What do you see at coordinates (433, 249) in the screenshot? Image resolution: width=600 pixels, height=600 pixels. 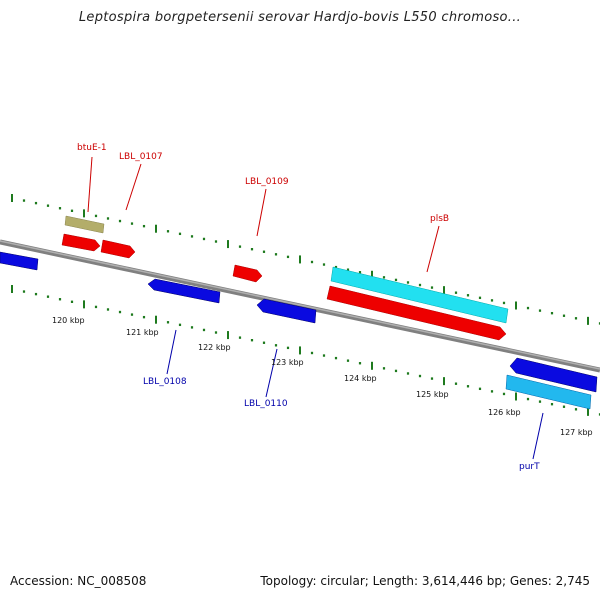 I see `leader-plsB` at bounding box center [433, 249].